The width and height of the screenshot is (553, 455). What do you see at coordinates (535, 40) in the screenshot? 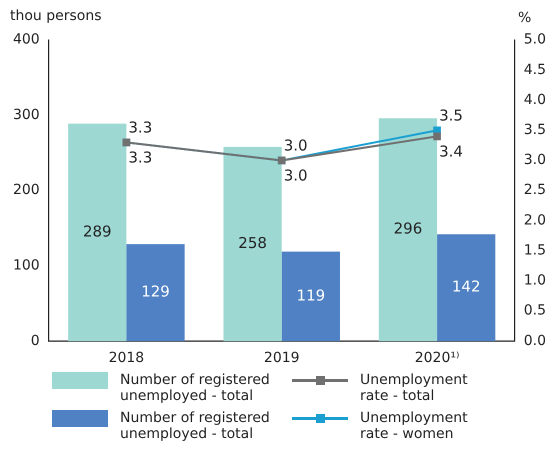
I see `y2-tick-label: 5.0` at bounding box center [535, 40].